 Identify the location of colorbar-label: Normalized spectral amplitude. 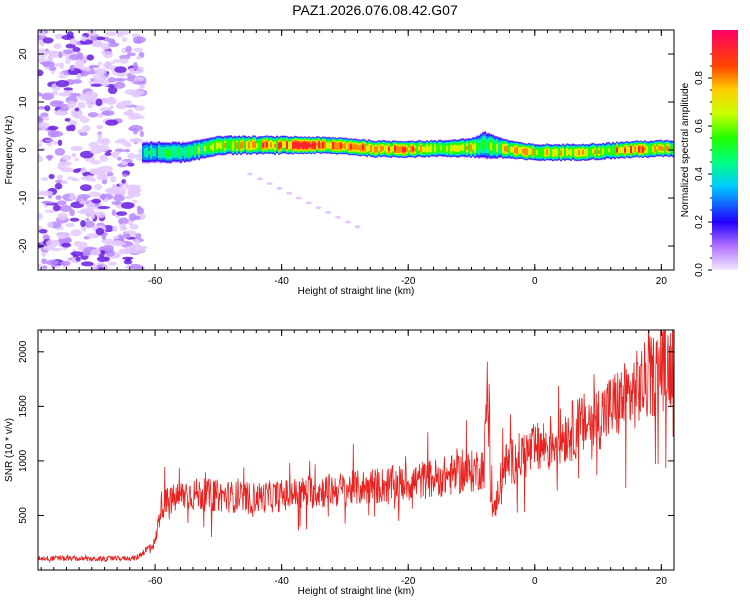
(685, 149).